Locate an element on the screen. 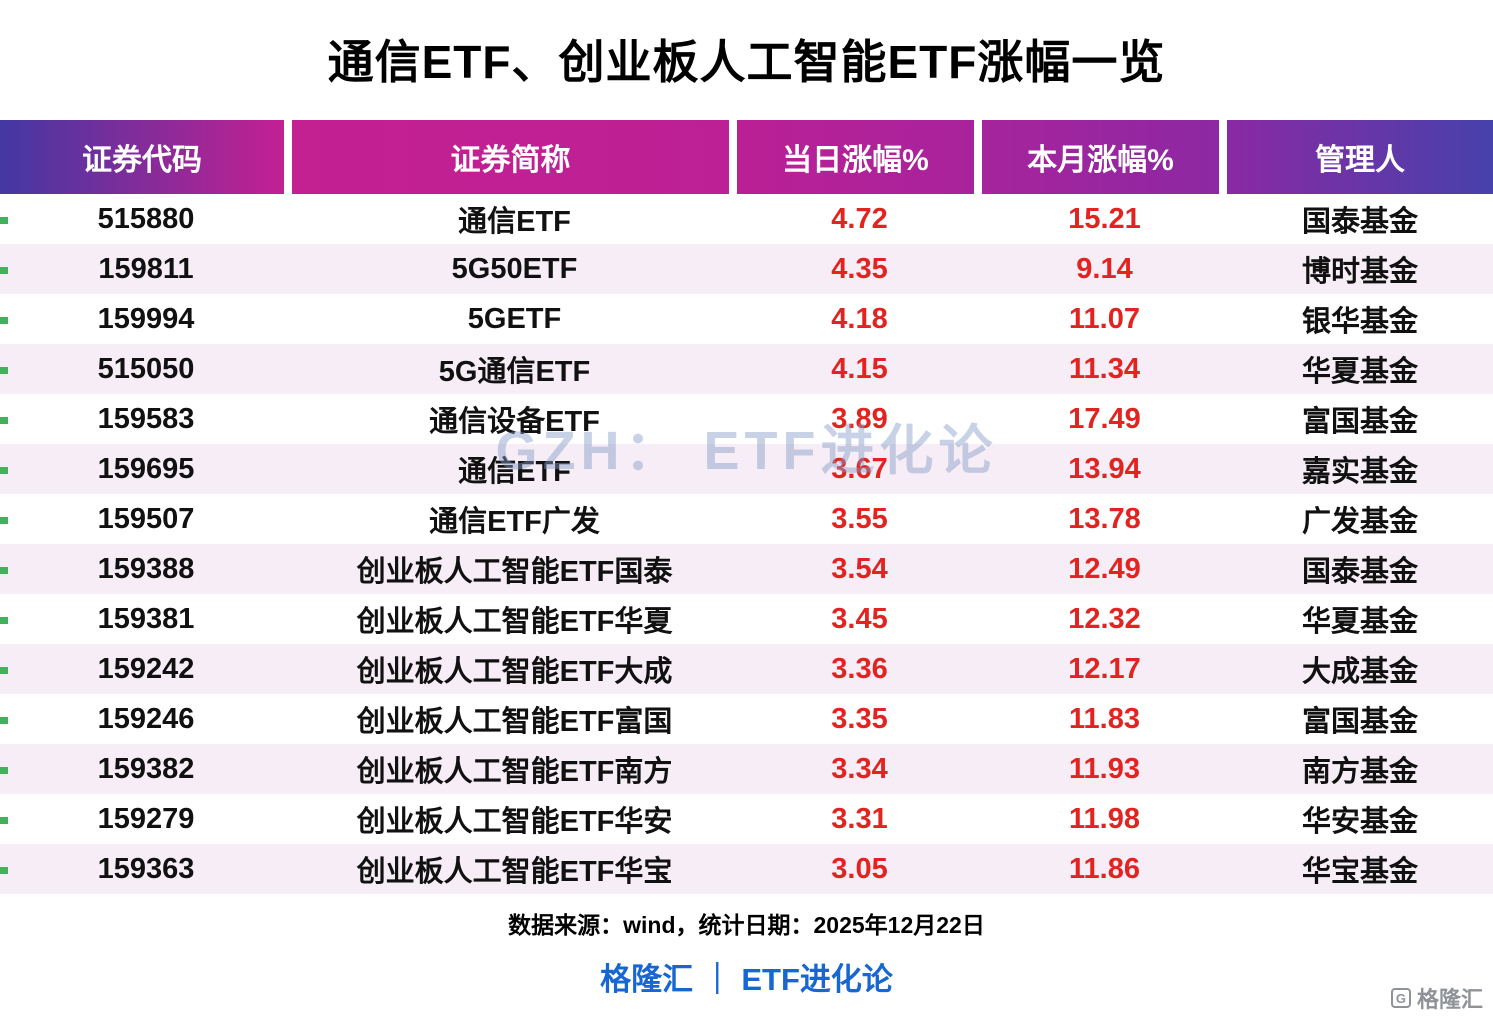 The image size is (1493, 1022). cell-manager: 博时基金 is located at coordinates (1359, 272).